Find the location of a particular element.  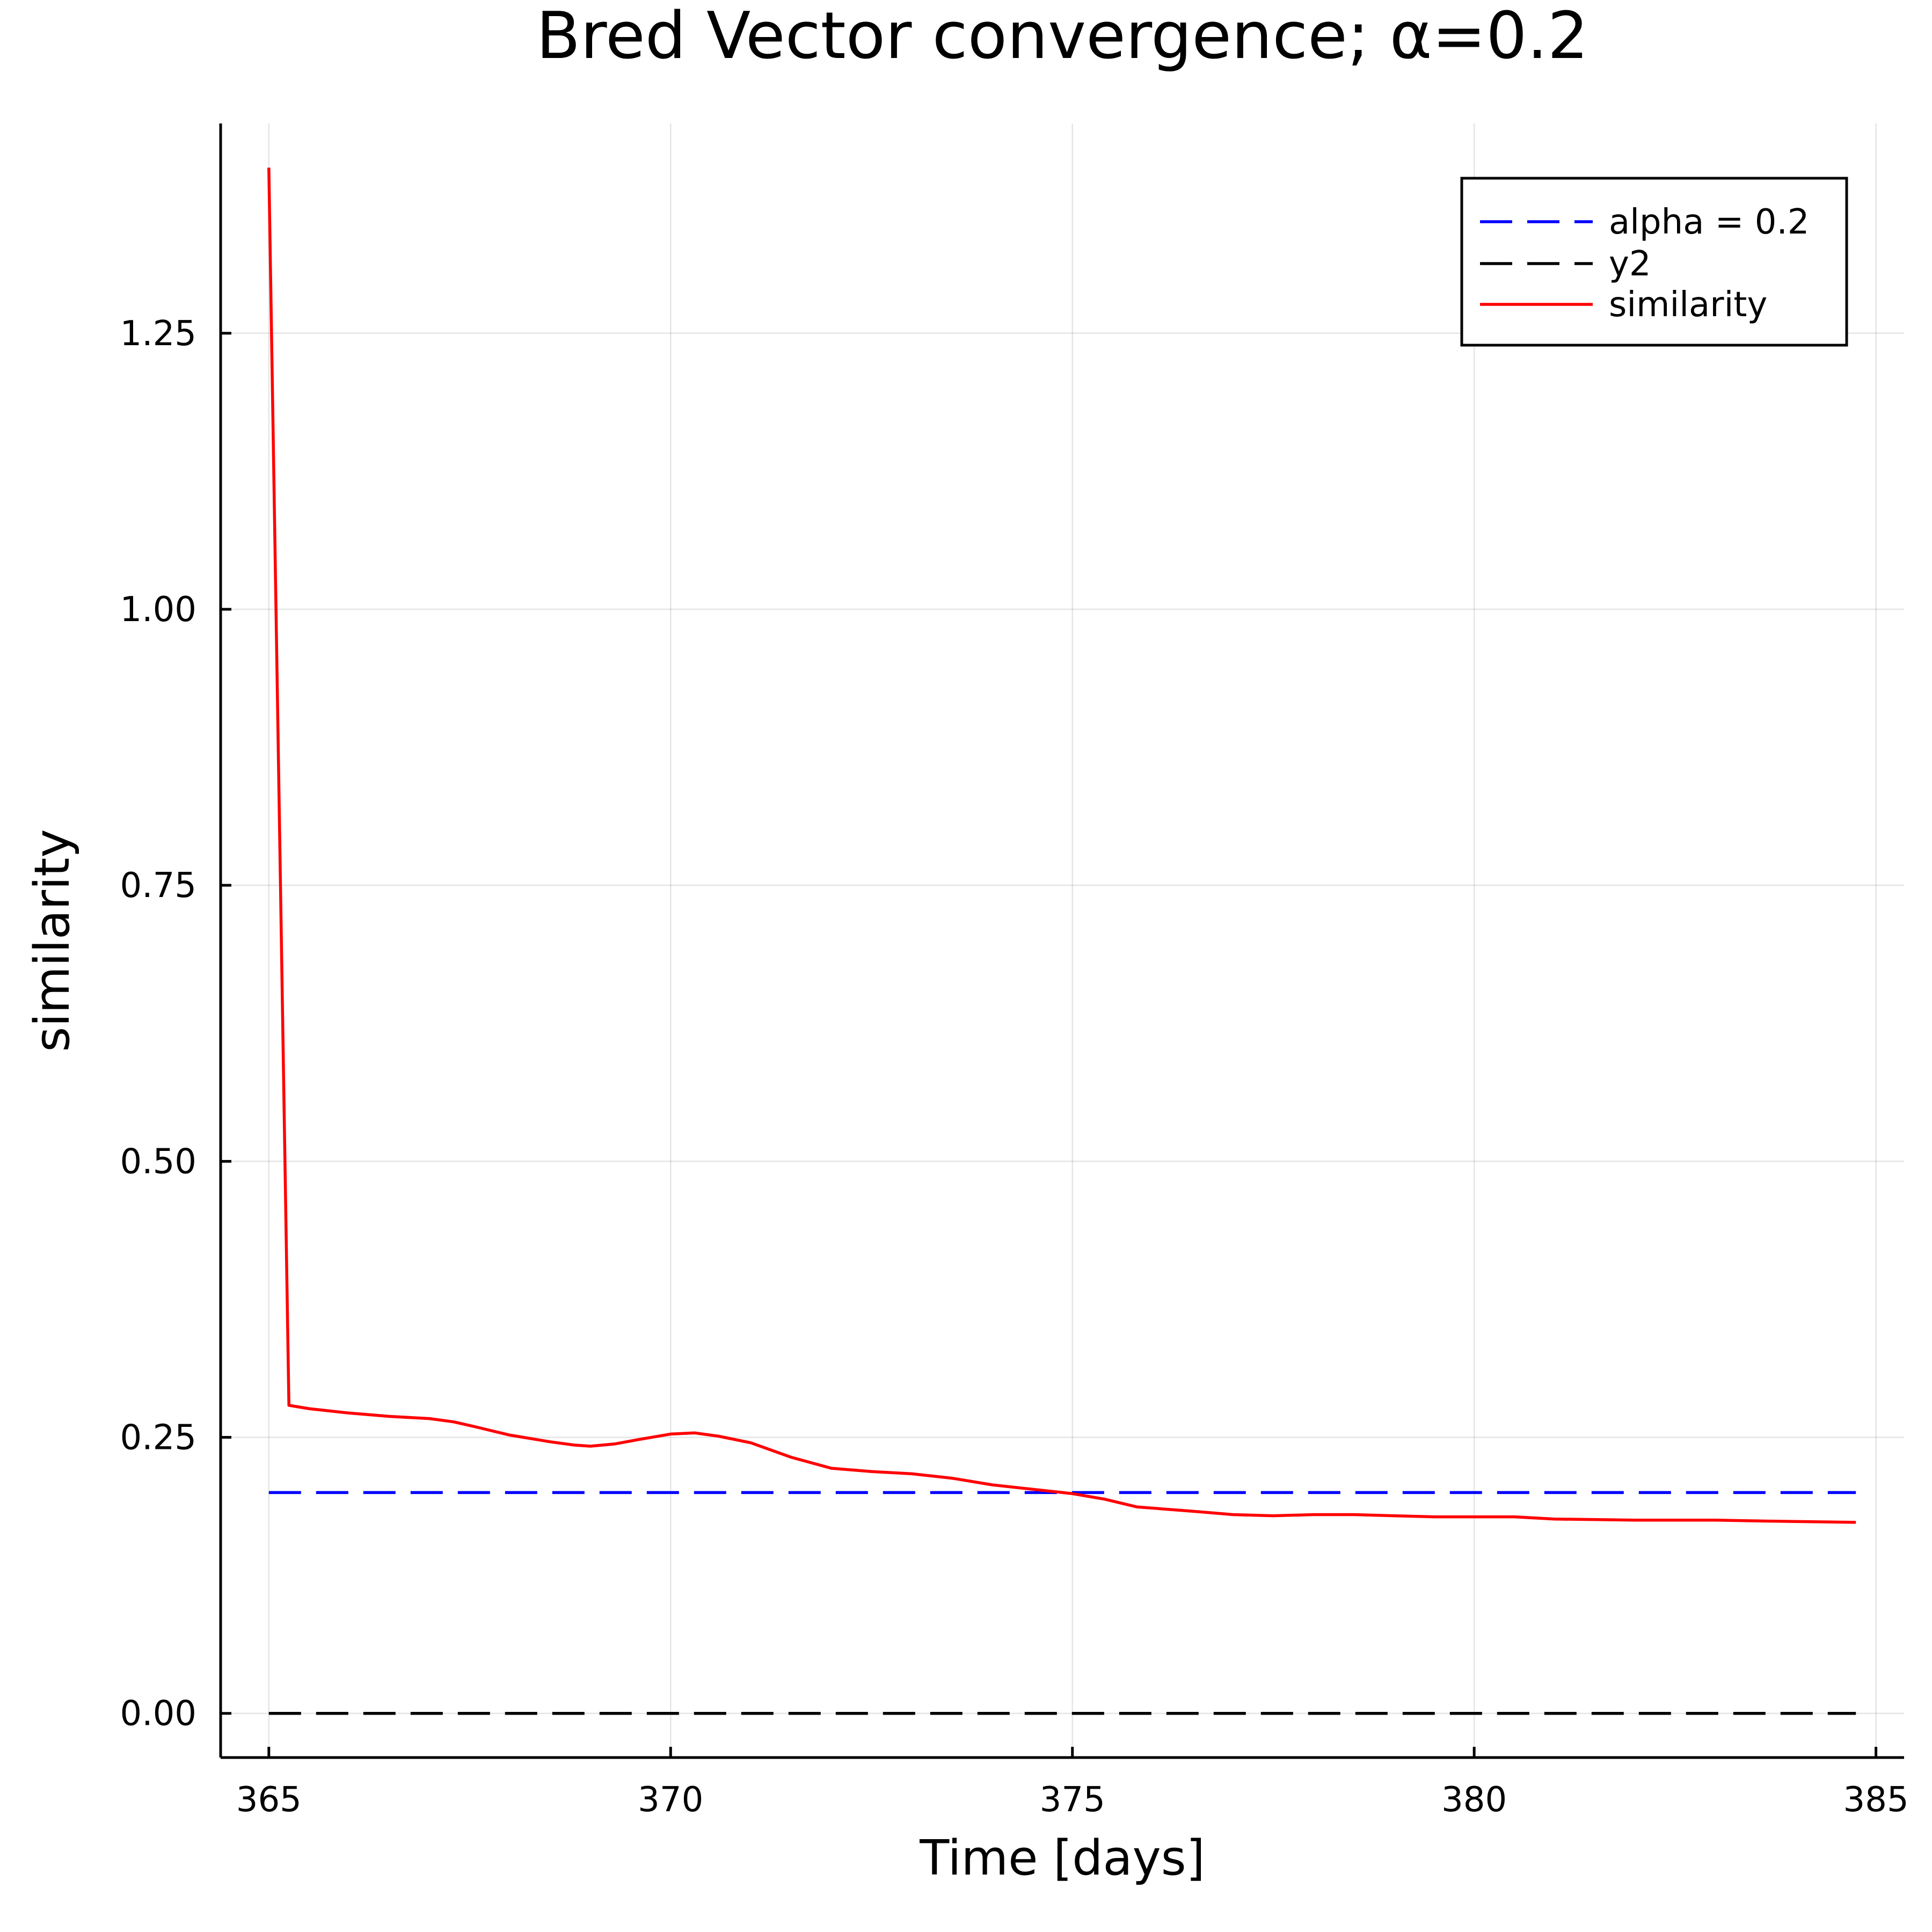

y-tick-label: 0.50 is located at coordinates (158, 1162).